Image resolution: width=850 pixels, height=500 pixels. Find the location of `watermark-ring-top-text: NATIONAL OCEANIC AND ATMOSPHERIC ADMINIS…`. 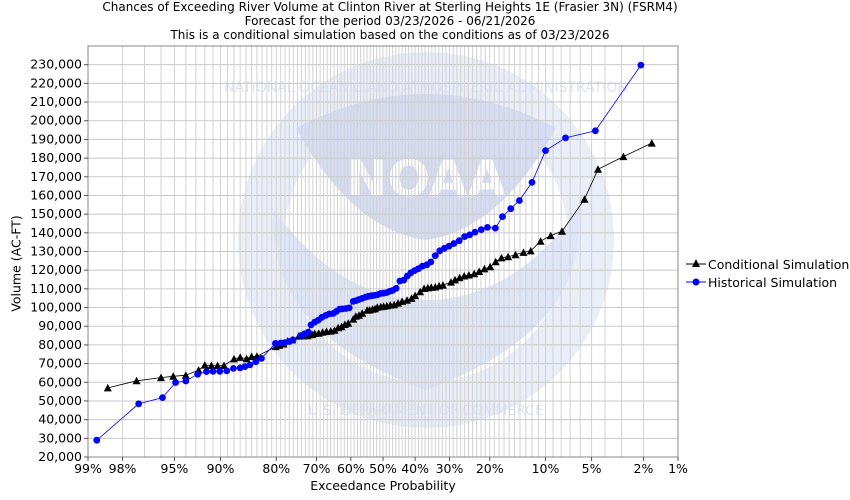

watermark-ring-top-text: NATIONAL OCEANIC AND ATMOSPHERIC ADMINIS… is located at coordinates (426, 88).